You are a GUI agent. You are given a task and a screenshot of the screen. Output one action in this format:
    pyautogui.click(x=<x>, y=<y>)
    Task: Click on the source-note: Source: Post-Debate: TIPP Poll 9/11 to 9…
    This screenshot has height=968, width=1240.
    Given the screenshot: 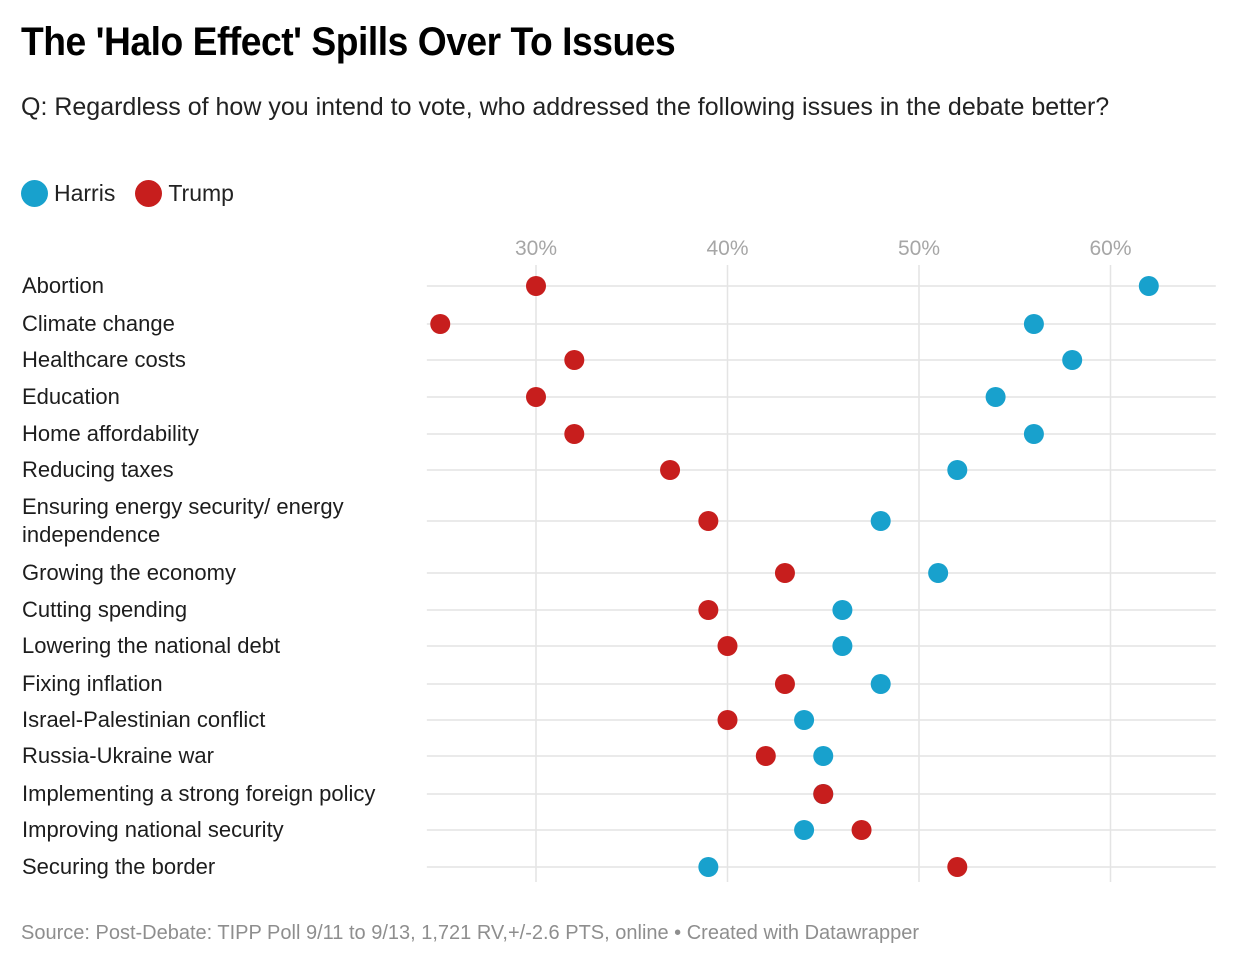 What is the action you would take?
    pyautogui.click(x=470, y=933)
    